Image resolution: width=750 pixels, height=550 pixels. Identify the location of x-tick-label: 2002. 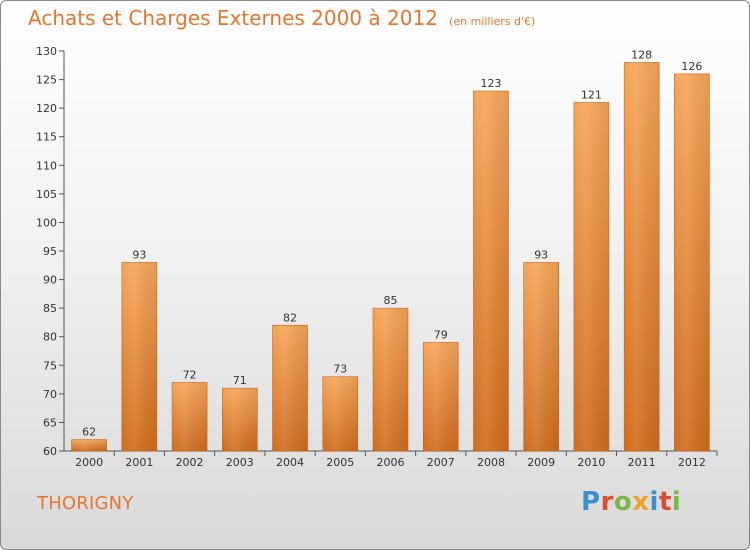
(190, 462).